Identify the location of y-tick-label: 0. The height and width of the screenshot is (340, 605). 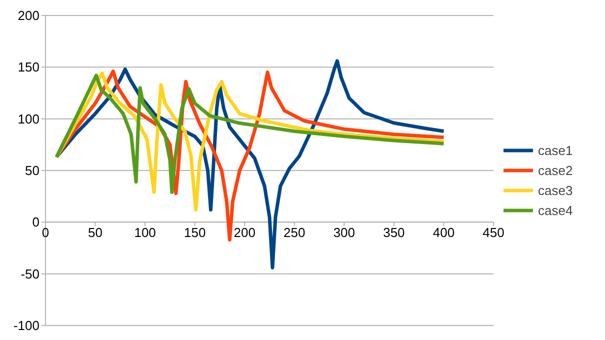
(36, 222).